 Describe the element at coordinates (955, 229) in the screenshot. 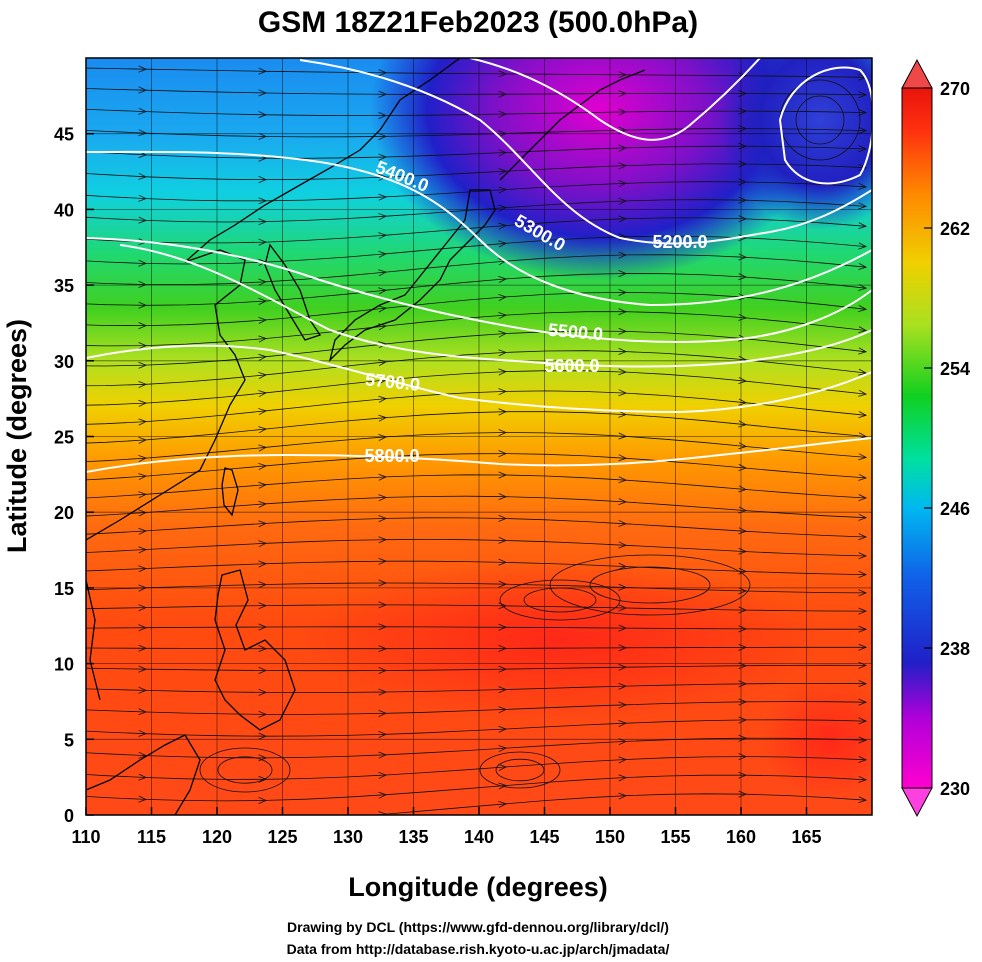

I see `colorbar-tick-label-262: 262` at that location.